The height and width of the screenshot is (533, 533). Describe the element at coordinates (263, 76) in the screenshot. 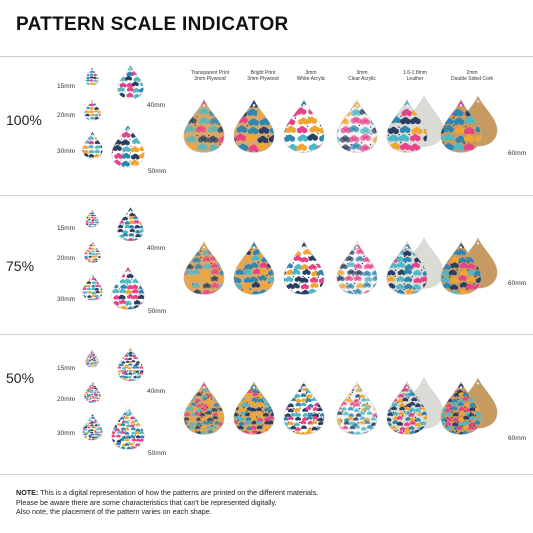

I see `header-bright-plywood: Bright Print 3mm Plywood` at that location.